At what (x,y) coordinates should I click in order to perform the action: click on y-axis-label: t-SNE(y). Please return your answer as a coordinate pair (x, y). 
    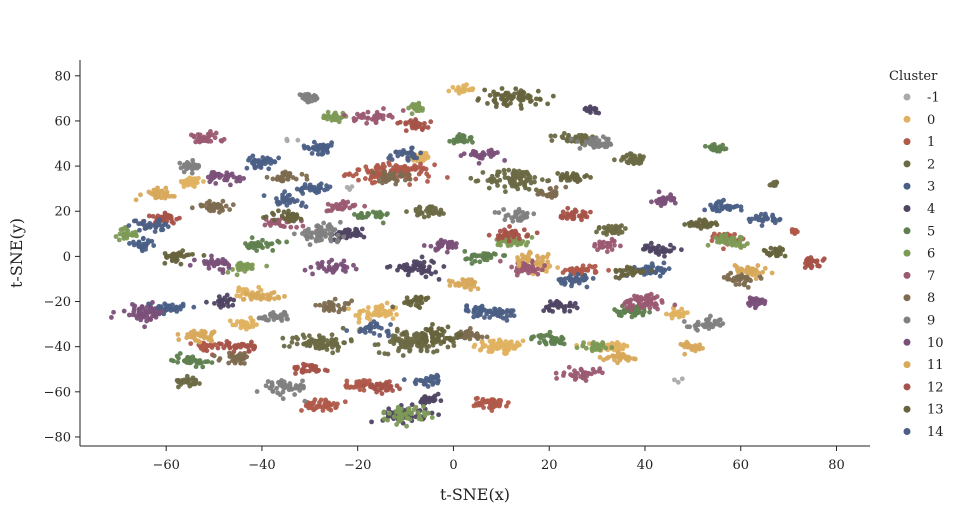
    Looking at the image, I should click on (16, 253).